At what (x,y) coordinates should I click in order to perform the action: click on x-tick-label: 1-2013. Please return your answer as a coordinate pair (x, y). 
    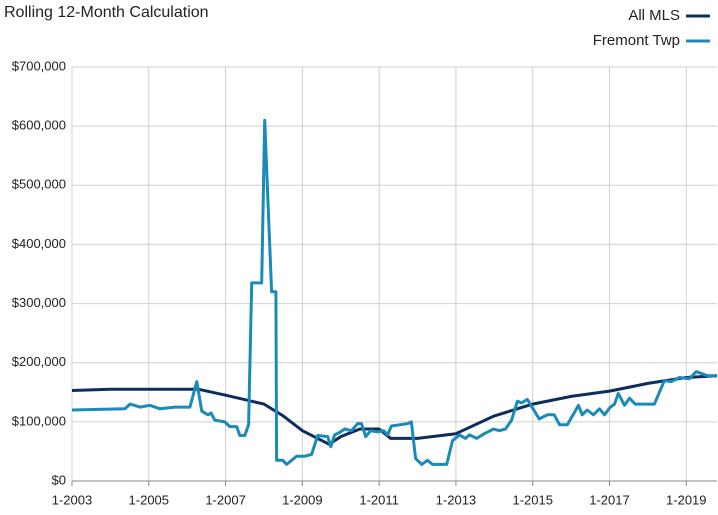
    Looking at the image, I should click on (456, 499).